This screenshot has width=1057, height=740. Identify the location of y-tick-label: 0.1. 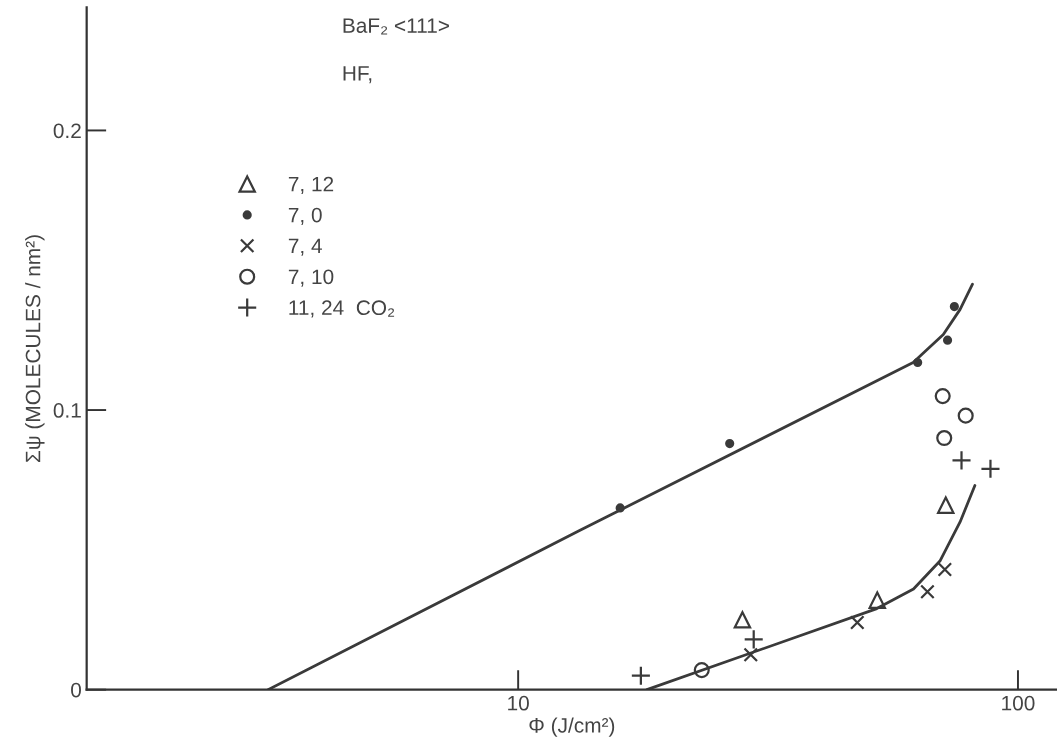
(67, 410).